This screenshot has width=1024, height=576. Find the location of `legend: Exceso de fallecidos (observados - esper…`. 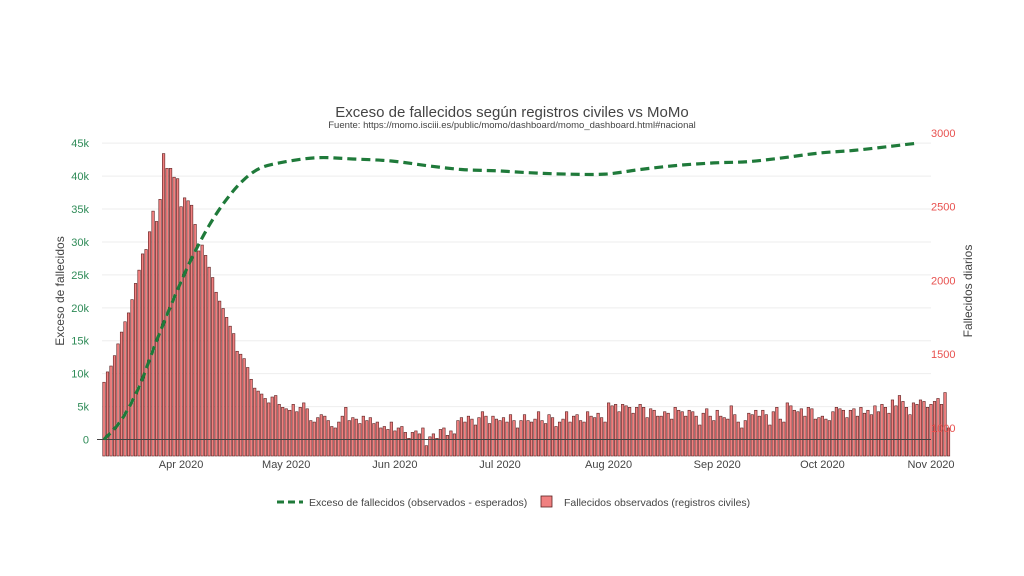

legend: Exceso de fallecidos (observados - esper… is located at coordinates (513, 502).